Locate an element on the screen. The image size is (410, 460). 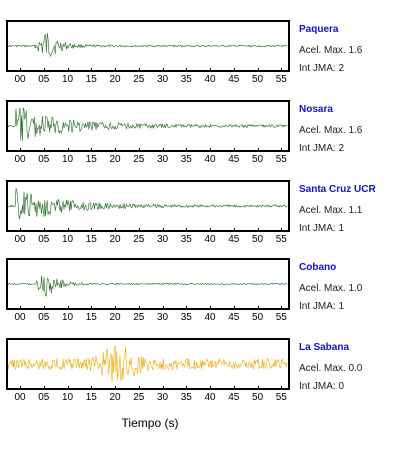
max-acceleration: Acel. Max. 1.1 is located at coordinates (331, 210).